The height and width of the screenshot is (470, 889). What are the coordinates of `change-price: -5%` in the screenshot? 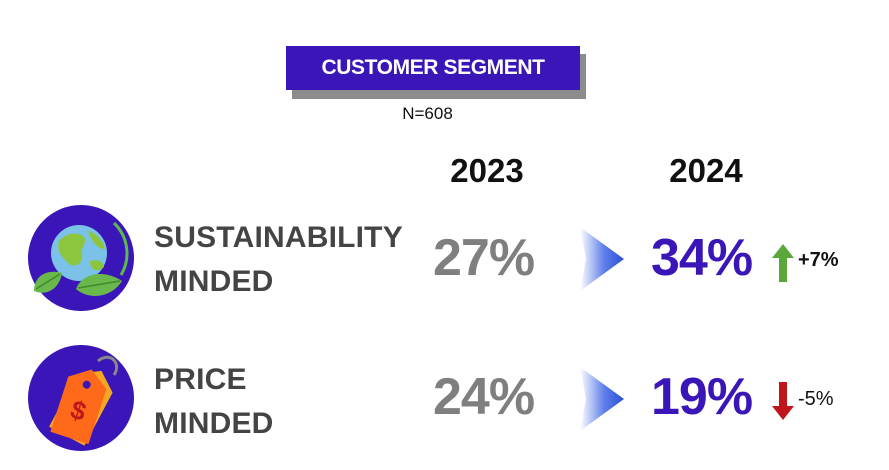 It's located at (816, 399).